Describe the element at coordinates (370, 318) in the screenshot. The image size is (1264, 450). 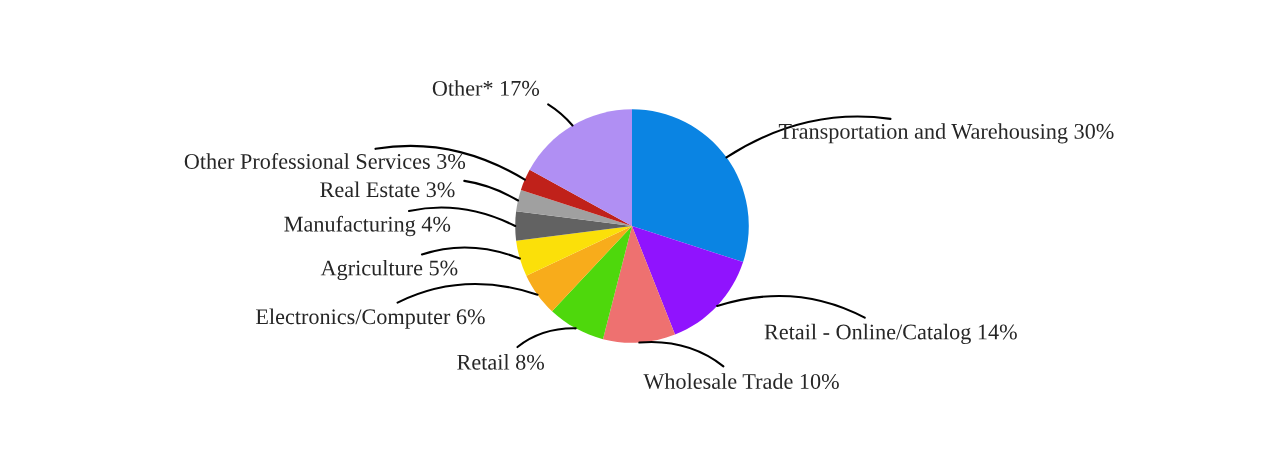
I see `slice-label: Electronics/Computer 6%` at that location.